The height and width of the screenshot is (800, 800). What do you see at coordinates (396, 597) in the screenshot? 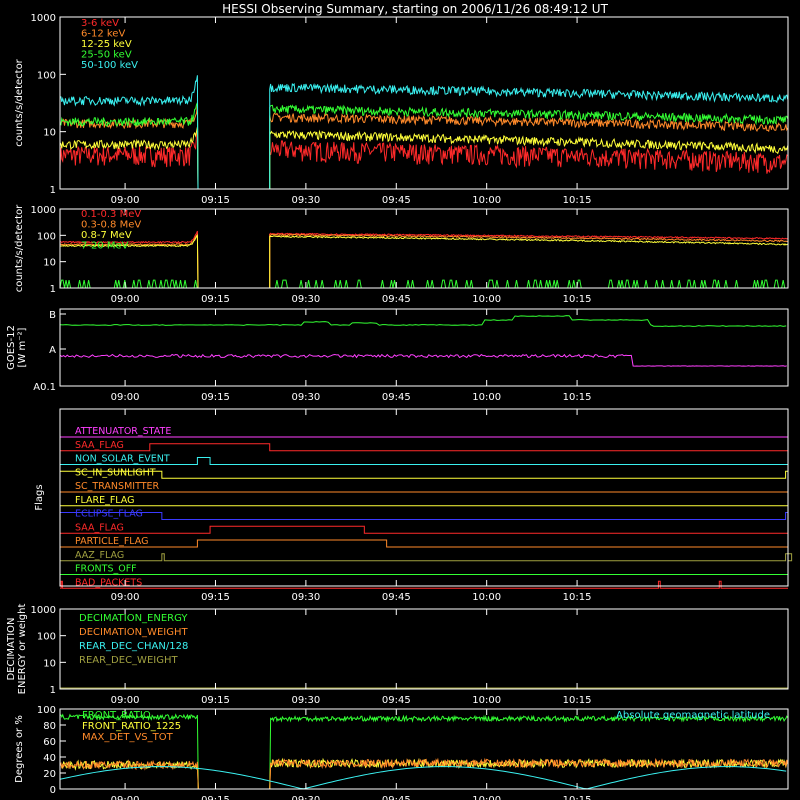
I see `flags-xtick-label: 09:45` at bounding box center [396, 597].